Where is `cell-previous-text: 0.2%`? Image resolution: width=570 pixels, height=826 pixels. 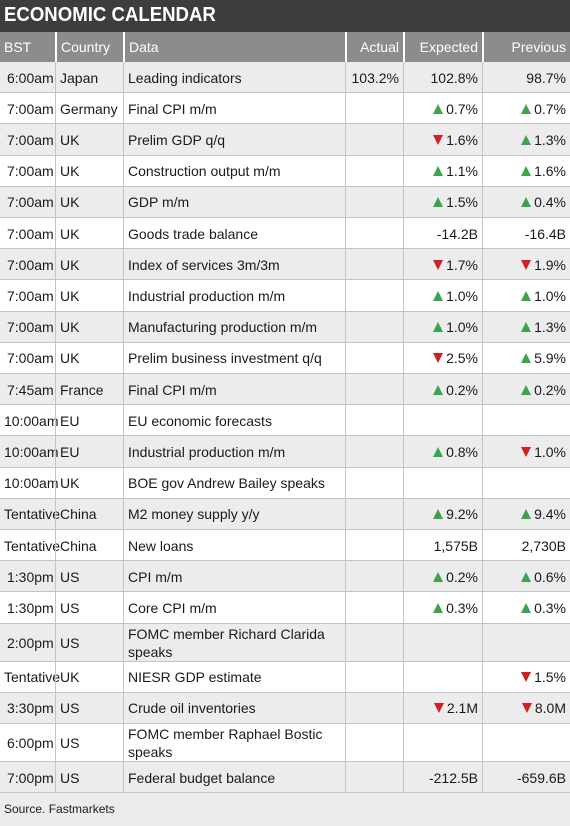 cell-previous-text: 0.2% is located at coordinates (550, 389).